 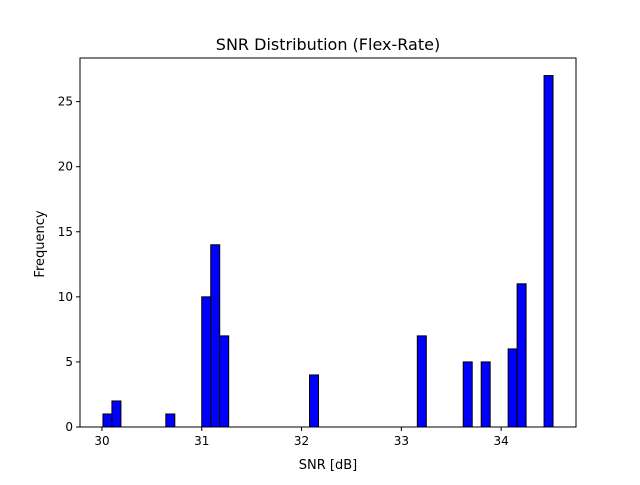 I want to click on y-tick-label: 0, so click(x=69, y=427).